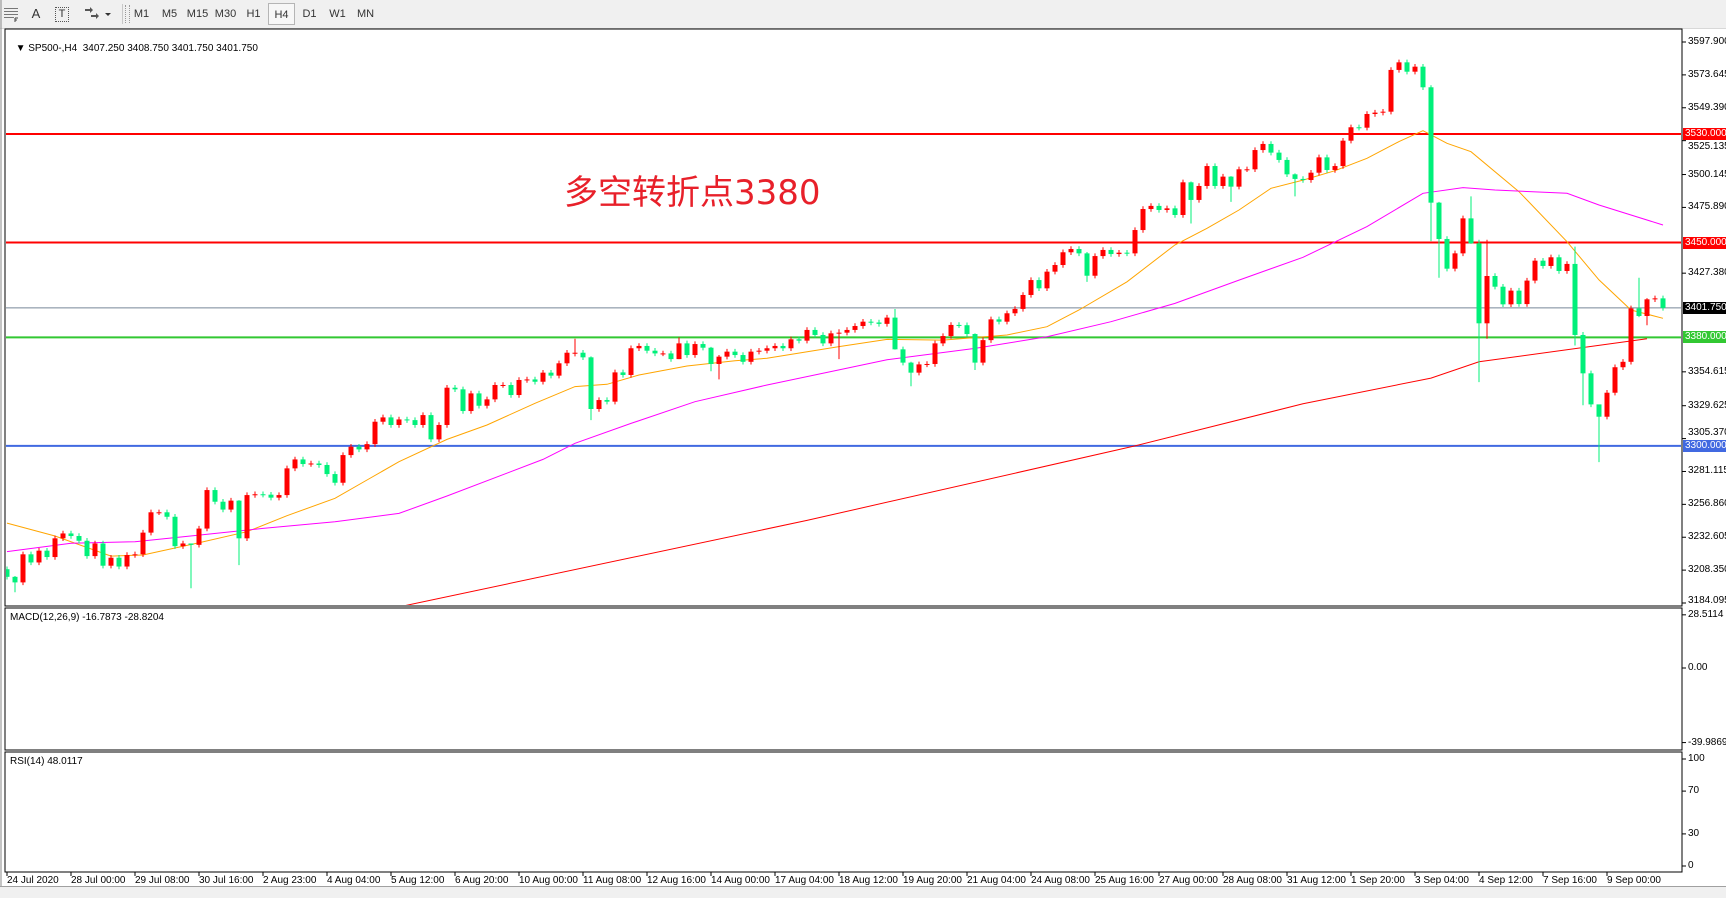 Image resolution: width=1726 pixels, height=898 pixels. What do you see at coordinates (1694, 791) in the screenshot?
I see `rsi-tick-label: 70` at bounding box center [1694, 791].